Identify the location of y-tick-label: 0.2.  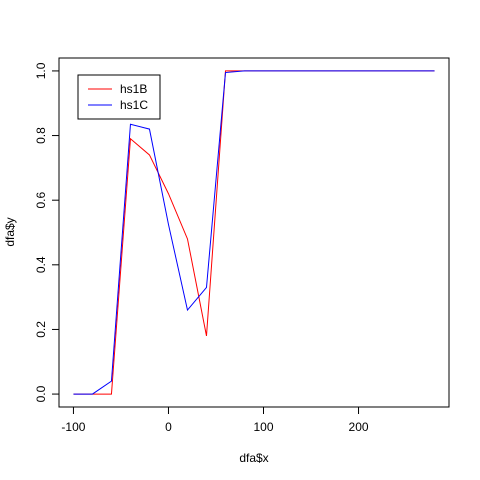
(41, 329).